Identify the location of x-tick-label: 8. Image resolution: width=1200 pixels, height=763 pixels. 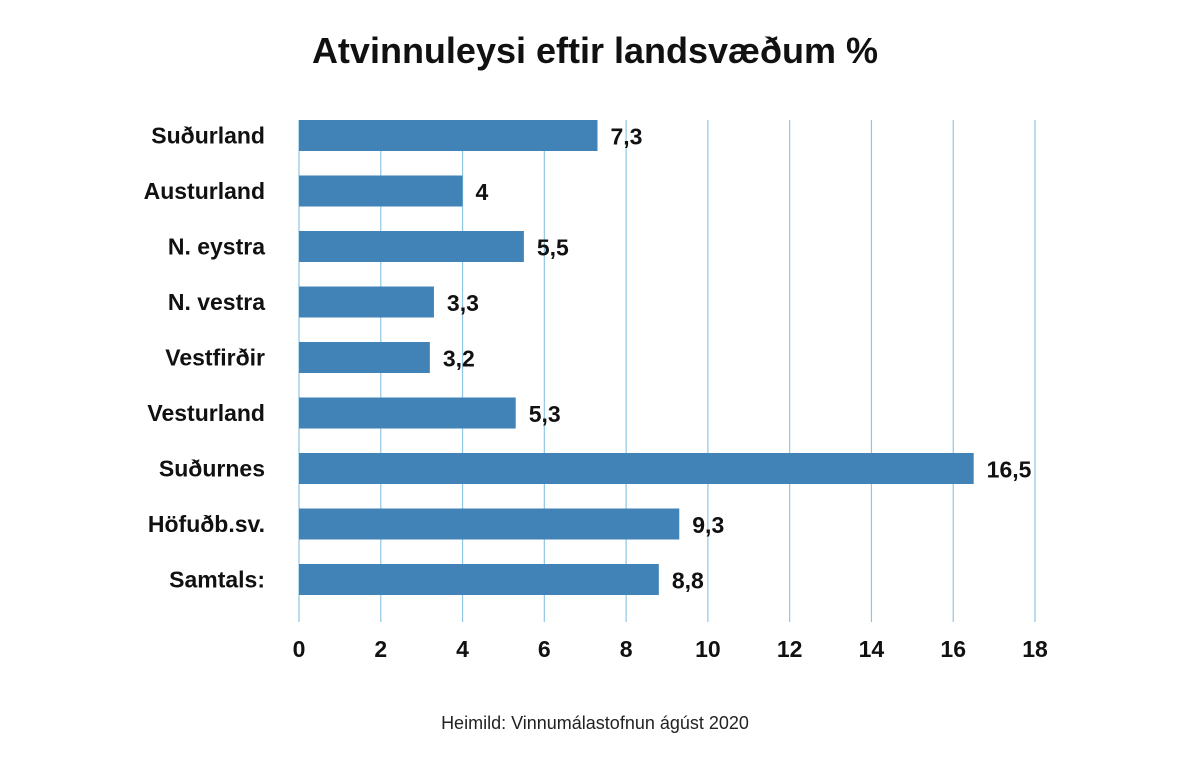
(626, 649).